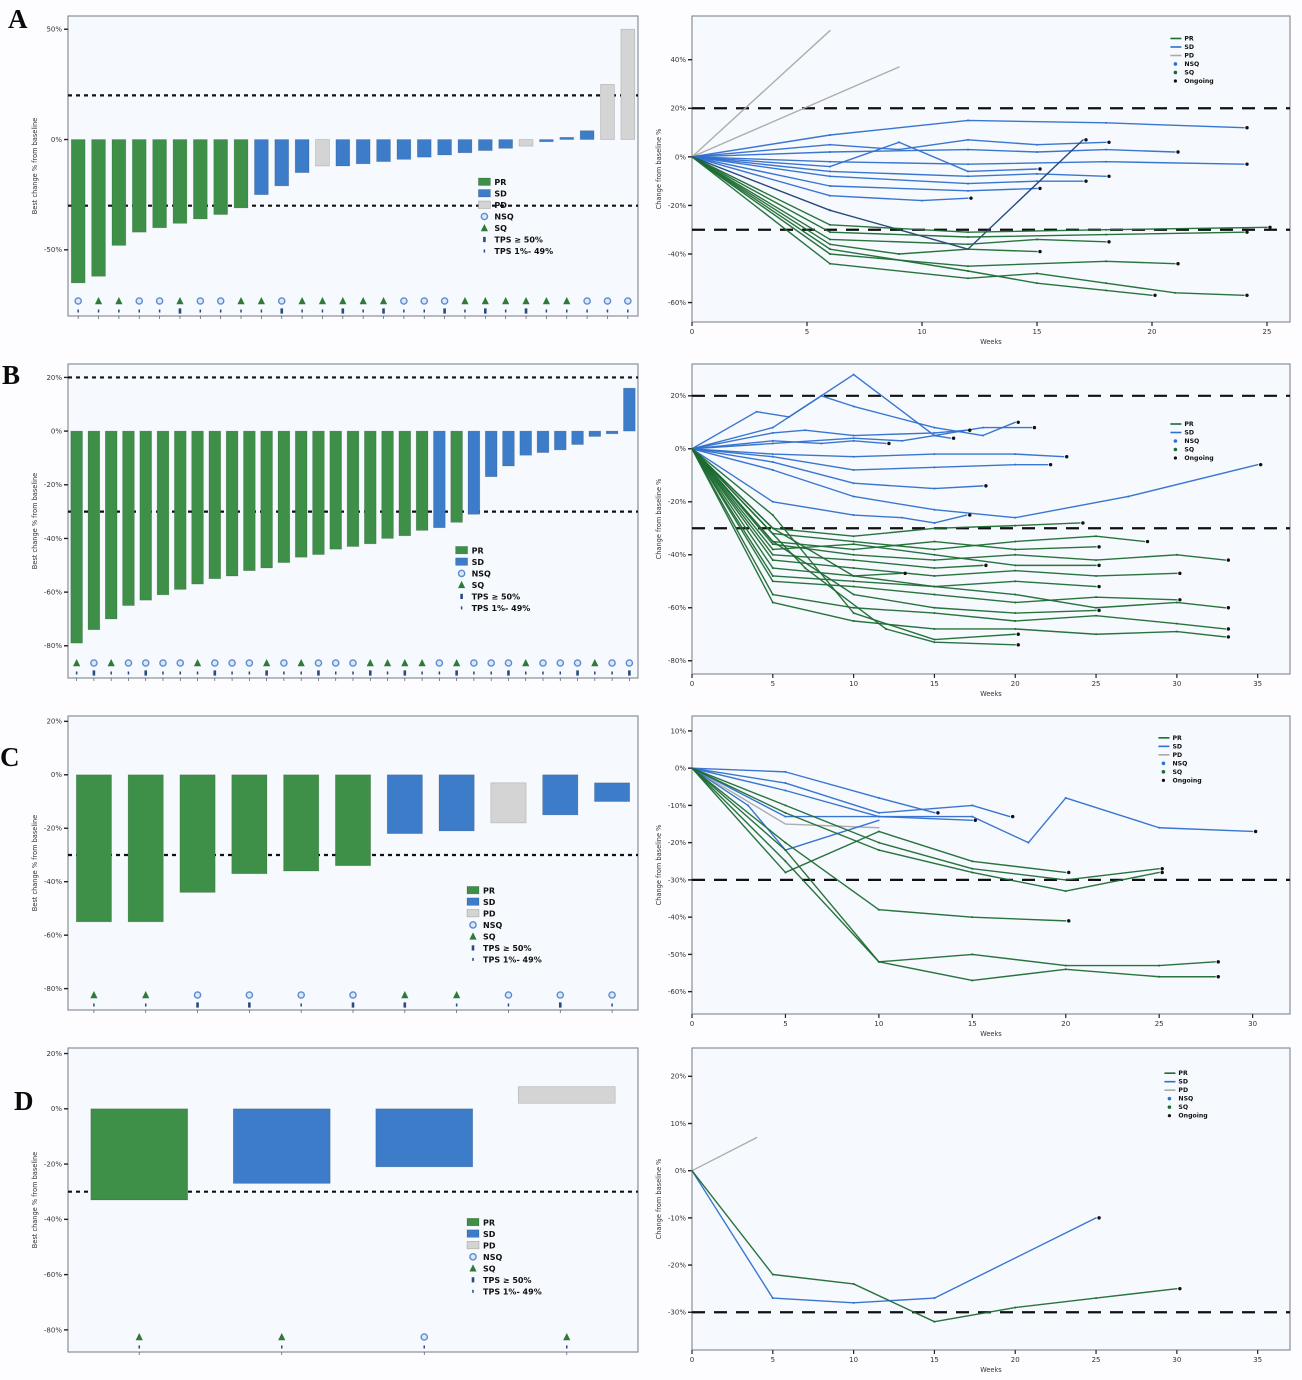 The height and width of the screenshot is (1380, 1302). I want to click on panel-label-d: D, so click(24, 1101).